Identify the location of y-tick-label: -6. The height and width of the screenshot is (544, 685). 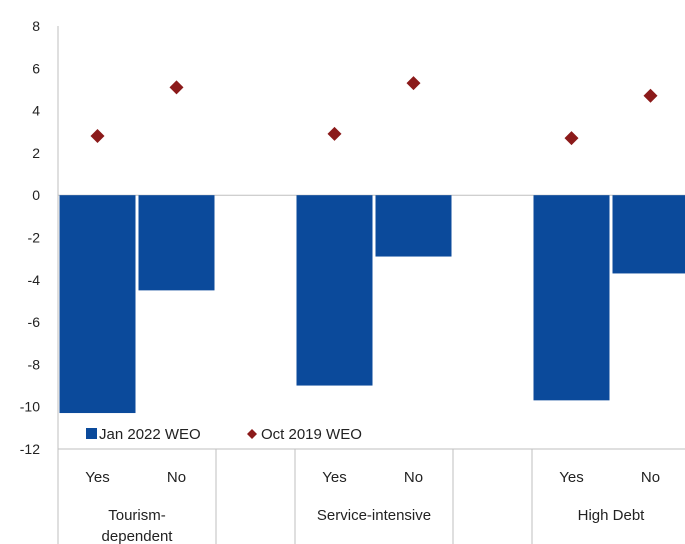
(34, 322).